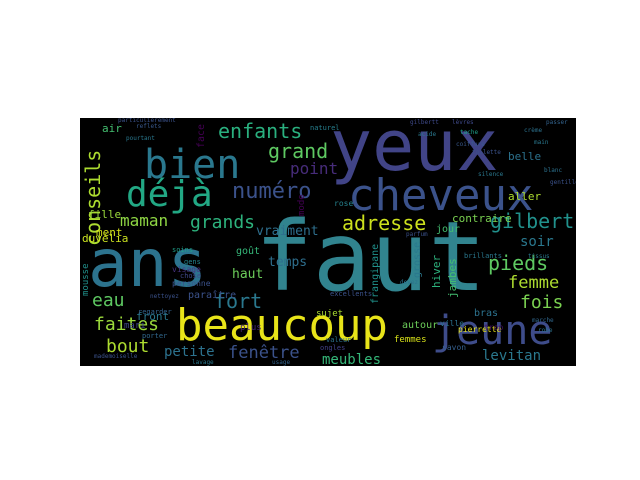  I want to click on word: crème, so click(533, 130).